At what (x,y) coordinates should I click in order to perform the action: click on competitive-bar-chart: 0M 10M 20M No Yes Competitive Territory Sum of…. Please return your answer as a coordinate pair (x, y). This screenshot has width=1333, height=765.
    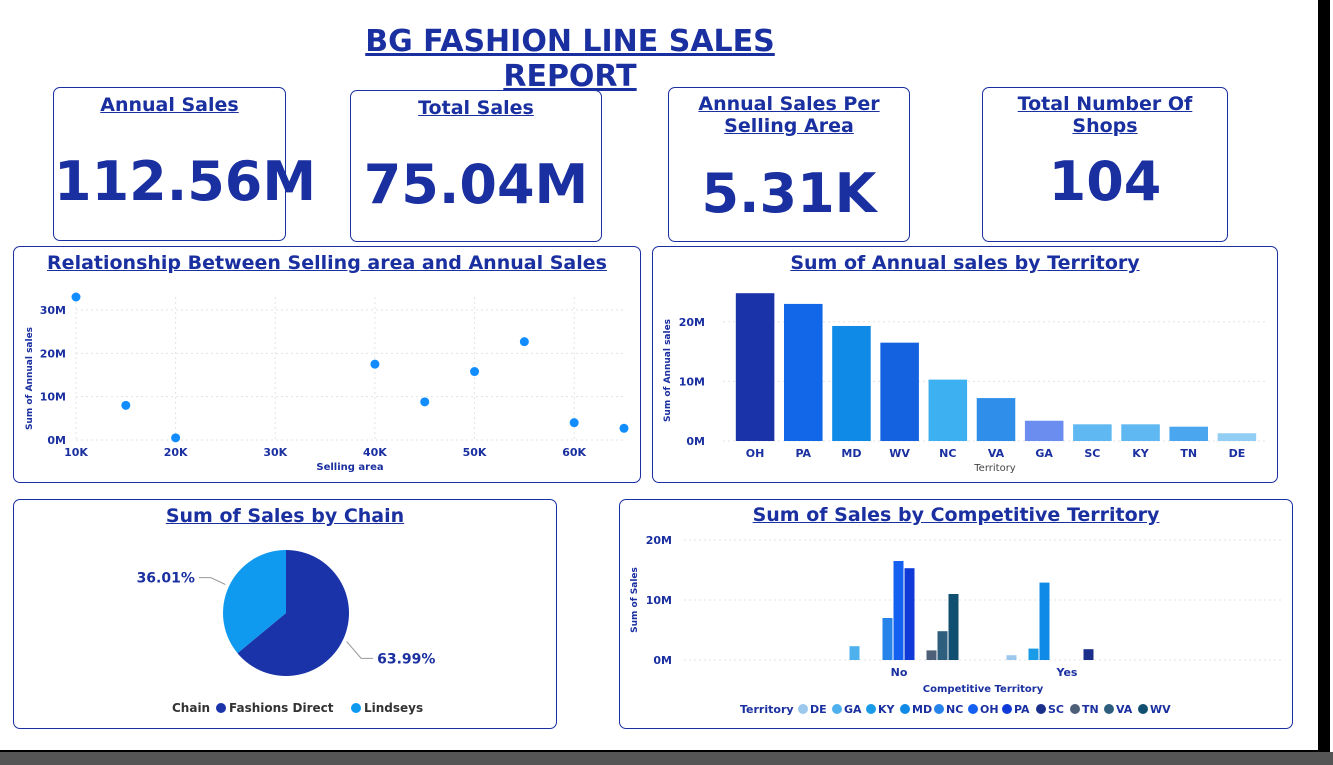
    Looking at the image, I should click on (956, 625).